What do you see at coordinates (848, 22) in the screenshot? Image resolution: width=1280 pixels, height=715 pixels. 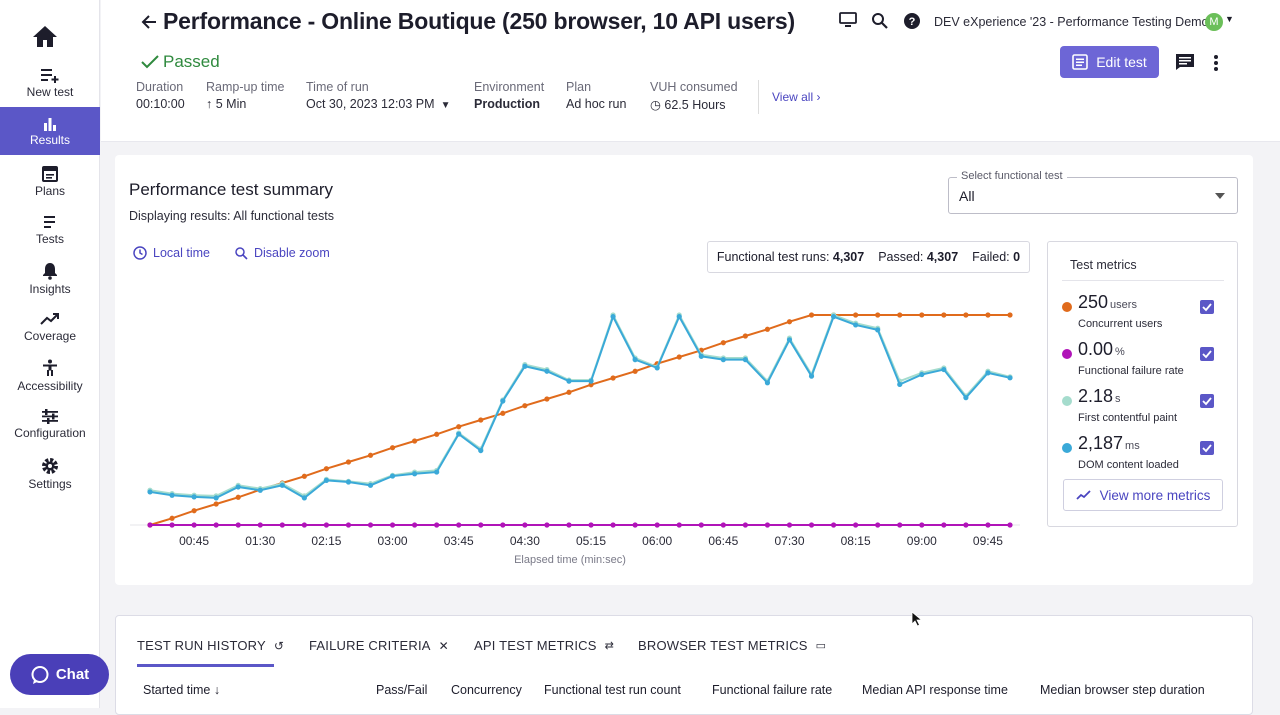 I see `monitor-icon` at bounding box center [848, 22].